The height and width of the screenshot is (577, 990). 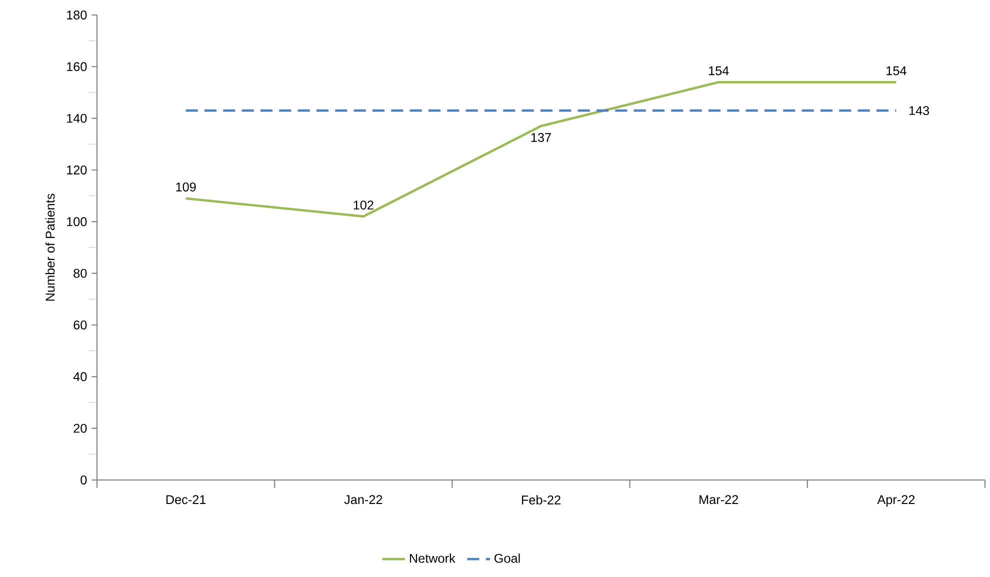 I want to click on y-tick-label: 20, so click(x=80, y=428).